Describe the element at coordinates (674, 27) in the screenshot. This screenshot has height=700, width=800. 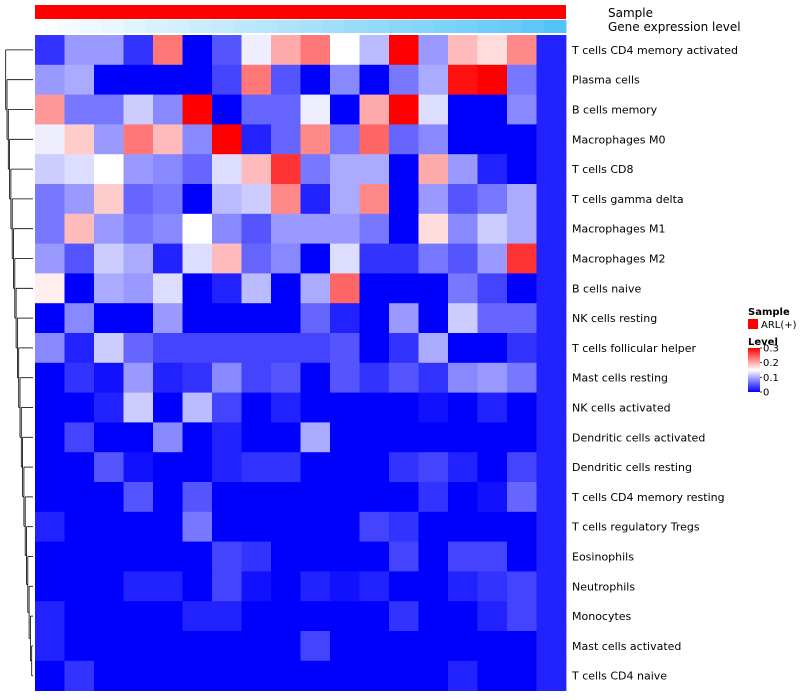
I see `gene-expression-annotation-label: Gene expression level` at that location.